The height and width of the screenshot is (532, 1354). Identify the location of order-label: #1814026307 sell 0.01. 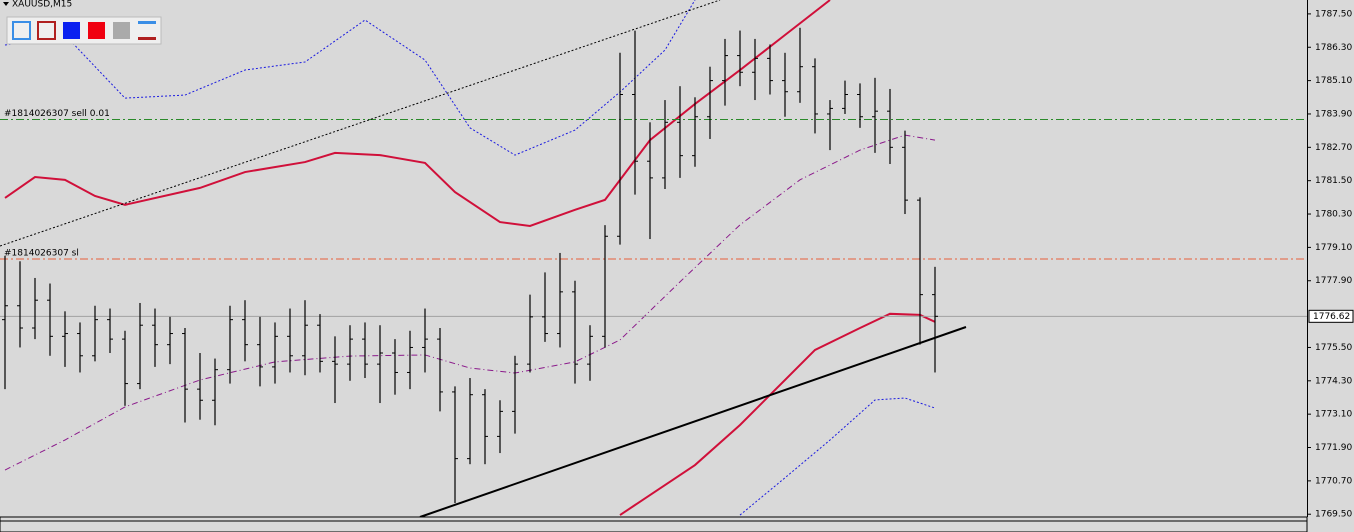
(57, 114).